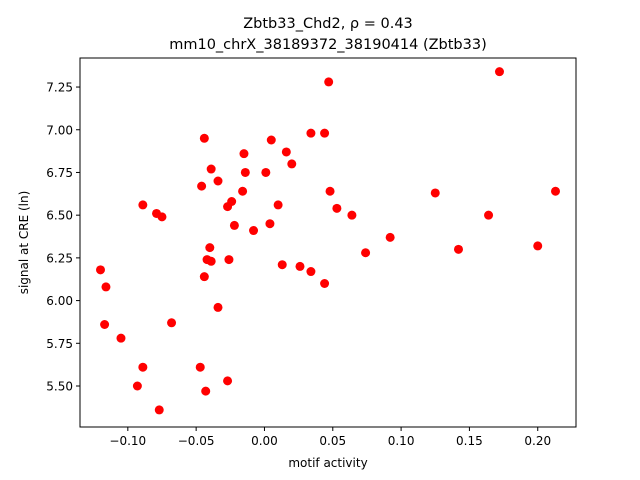 The width and height of the screenshot is (640, 480). I want to click on y-tick-label: 6.75, so click(59, 173).